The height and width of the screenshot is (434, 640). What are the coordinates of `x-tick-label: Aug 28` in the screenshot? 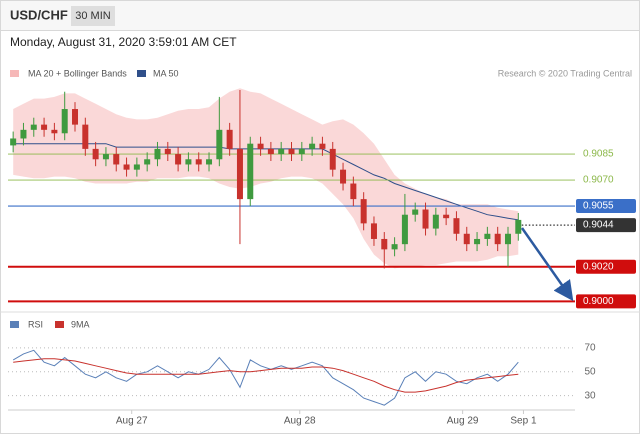 It's located at (300, 421).